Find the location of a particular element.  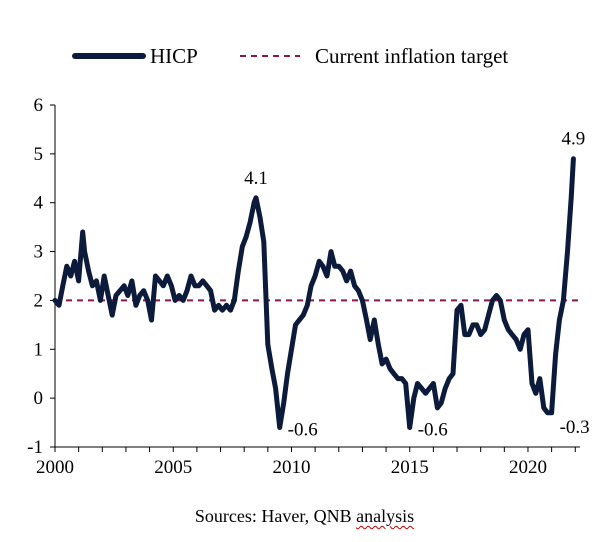

y-tick-label: 3 is located at coordinates (39, 252).